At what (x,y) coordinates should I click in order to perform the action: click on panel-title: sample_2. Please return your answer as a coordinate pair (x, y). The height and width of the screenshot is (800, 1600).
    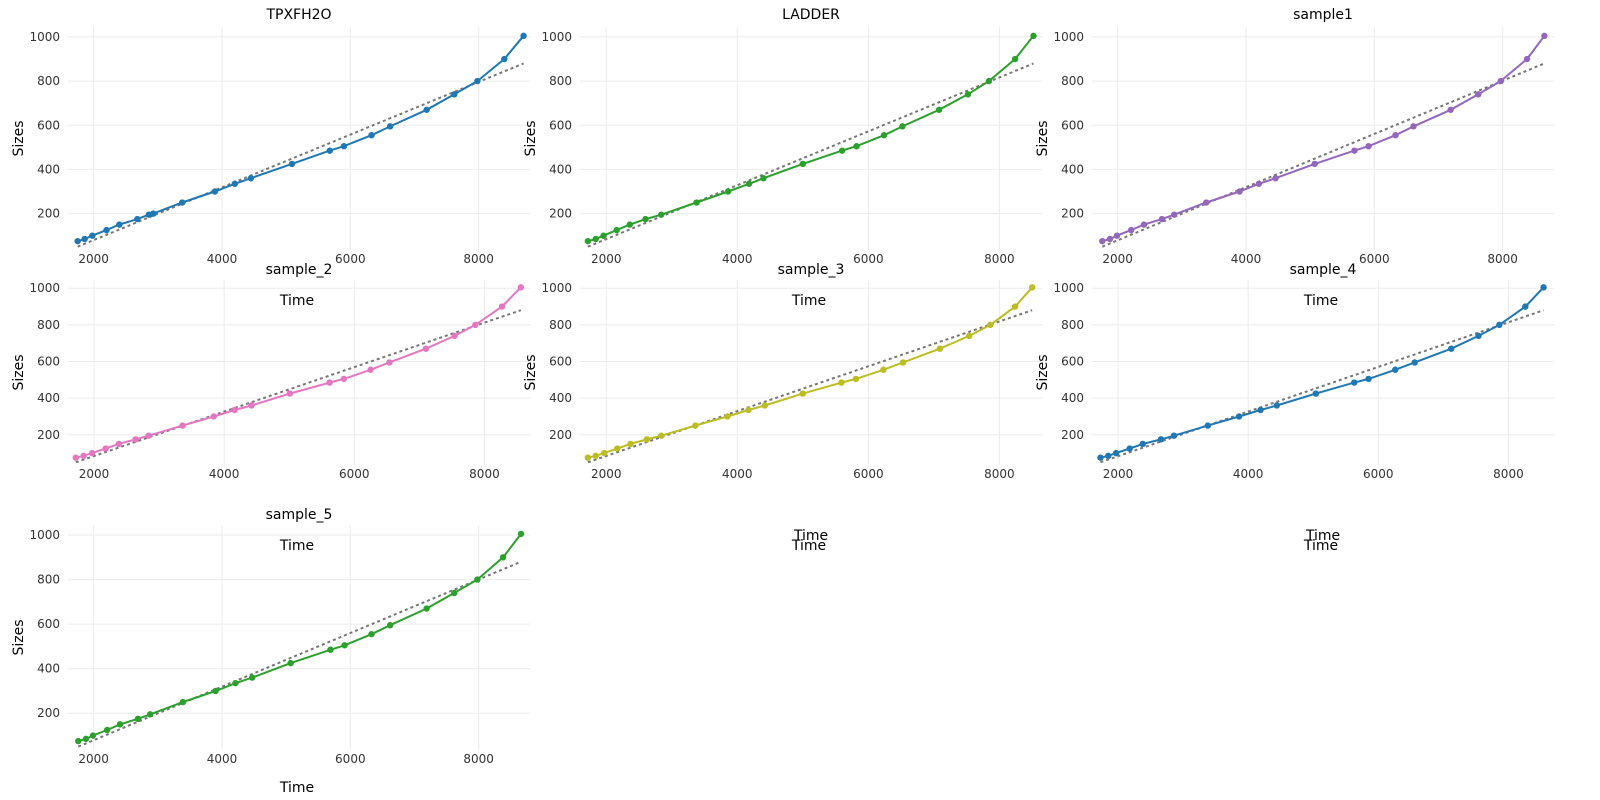
    Looking at the image, I should click on (299, 270).